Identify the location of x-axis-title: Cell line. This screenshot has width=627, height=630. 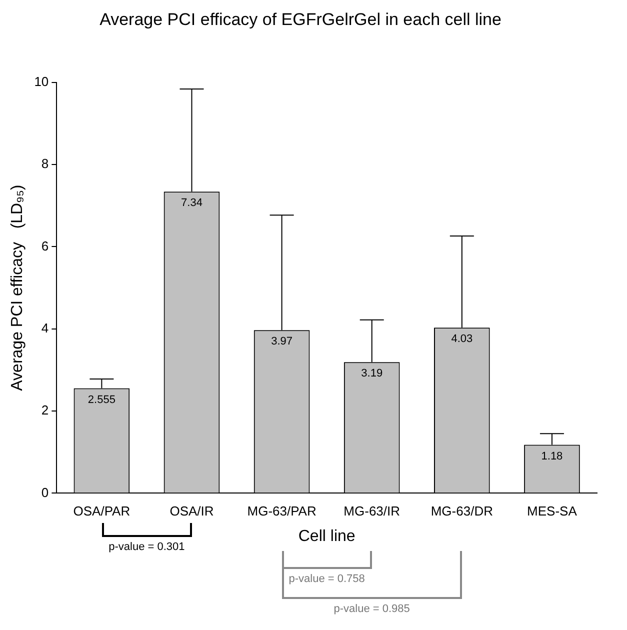
(327, 536).